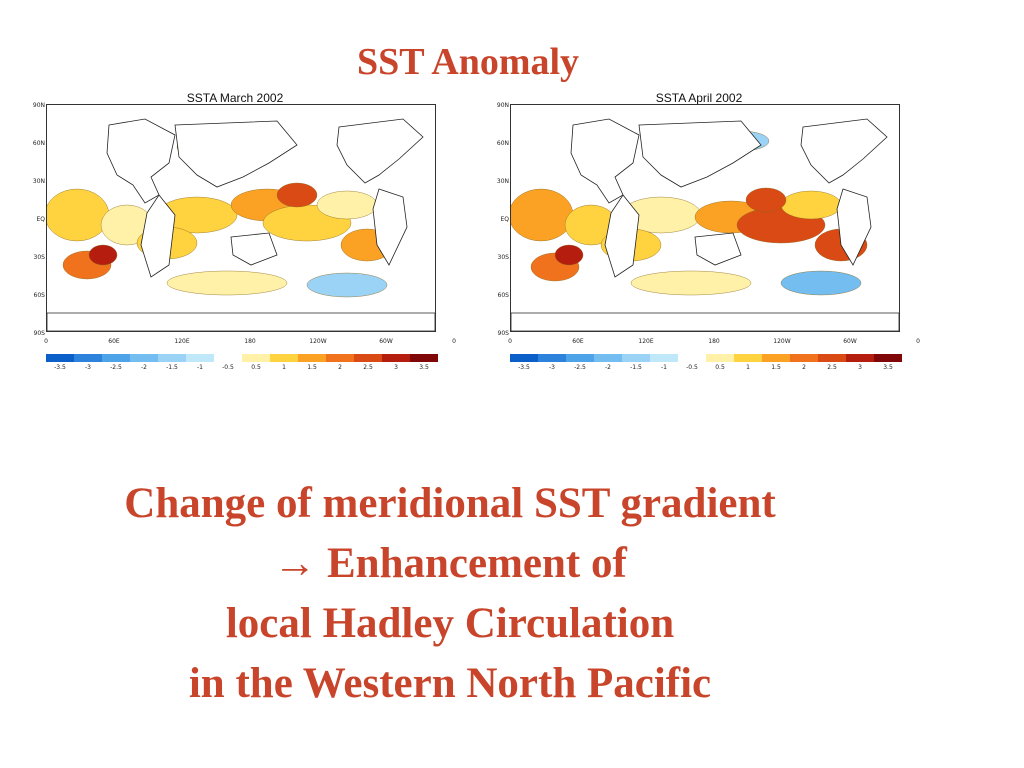 The image size is (1024, 768). What do you see at coordinates (860, 367) in the screenshot?
I see `colorbar-tick-label: 3` at bounding box center [860, 367].